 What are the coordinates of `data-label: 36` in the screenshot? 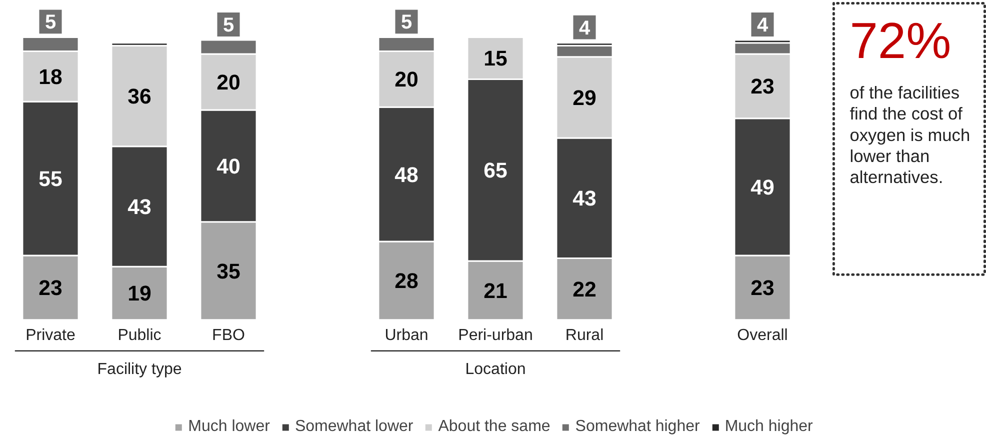 It's located at (140, 96).